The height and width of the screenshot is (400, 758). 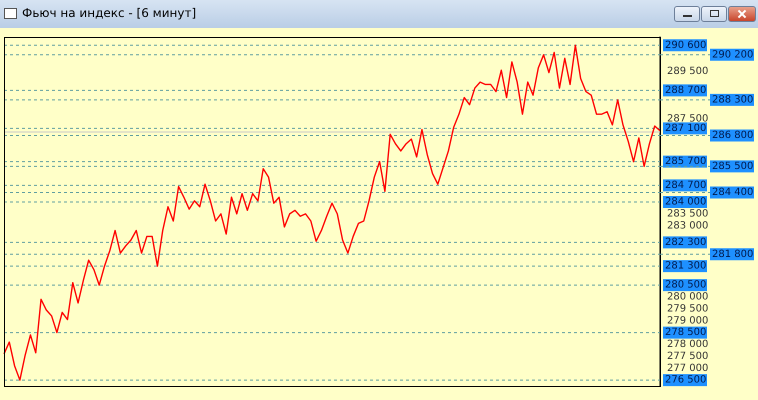 I want to click on y-tick-label: 287 500, so click(x=687, y=119).